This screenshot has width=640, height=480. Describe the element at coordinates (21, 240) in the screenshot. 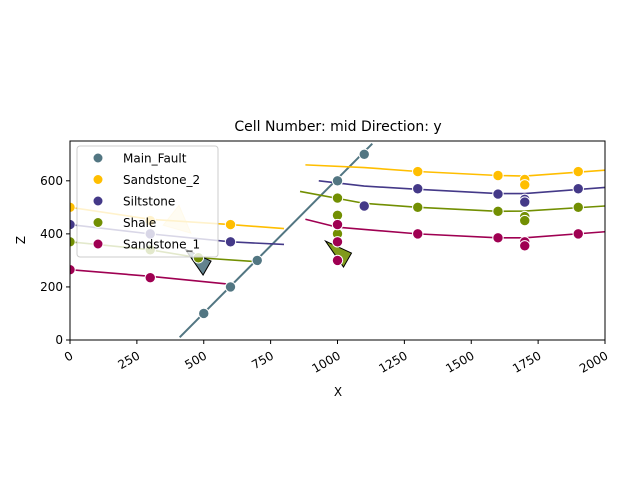

I see `y-axis-label: Z` at that location.